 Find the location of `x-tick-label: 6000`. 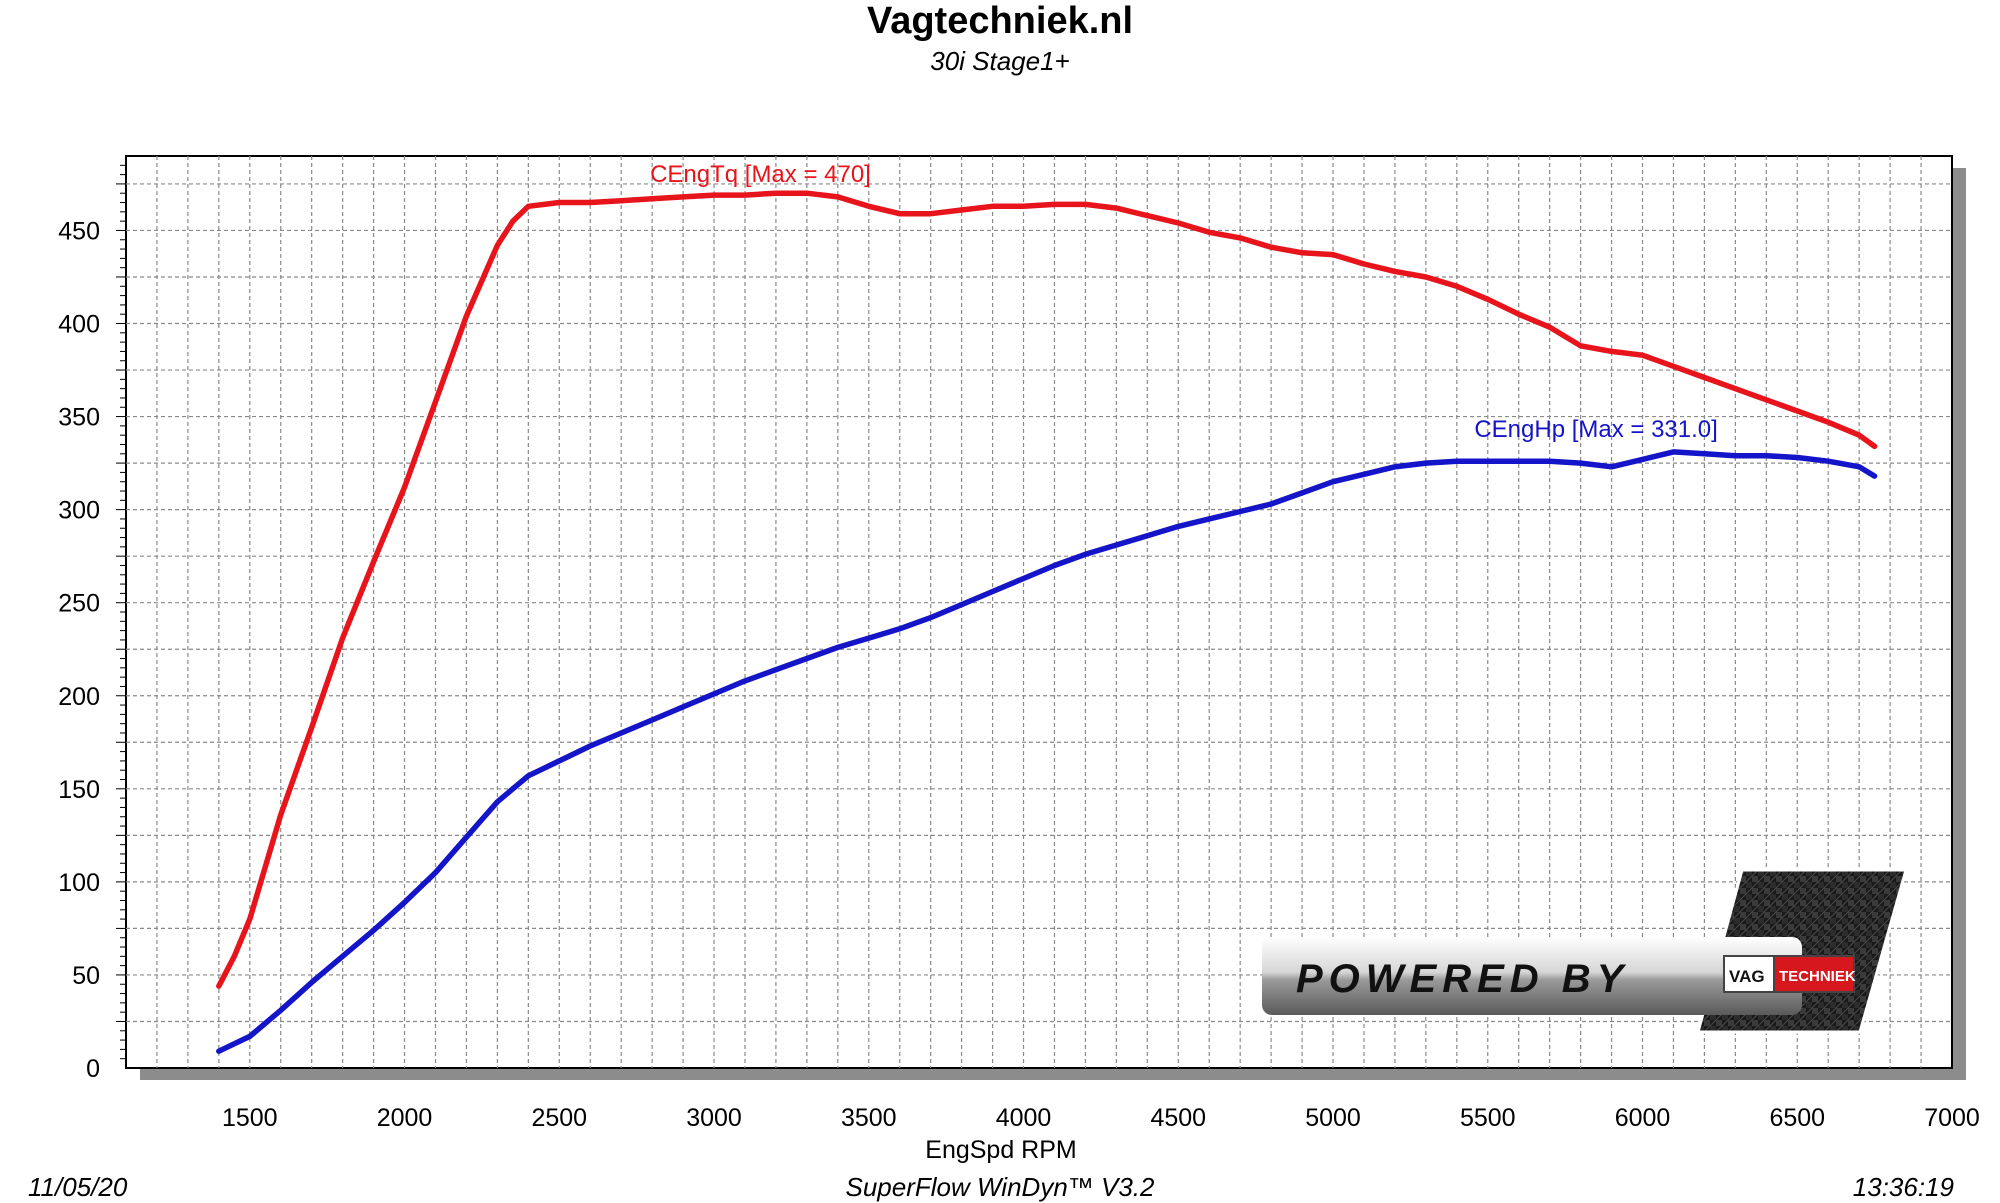

x-tick-label: 6000 is located at coordinates (1643, 1118).